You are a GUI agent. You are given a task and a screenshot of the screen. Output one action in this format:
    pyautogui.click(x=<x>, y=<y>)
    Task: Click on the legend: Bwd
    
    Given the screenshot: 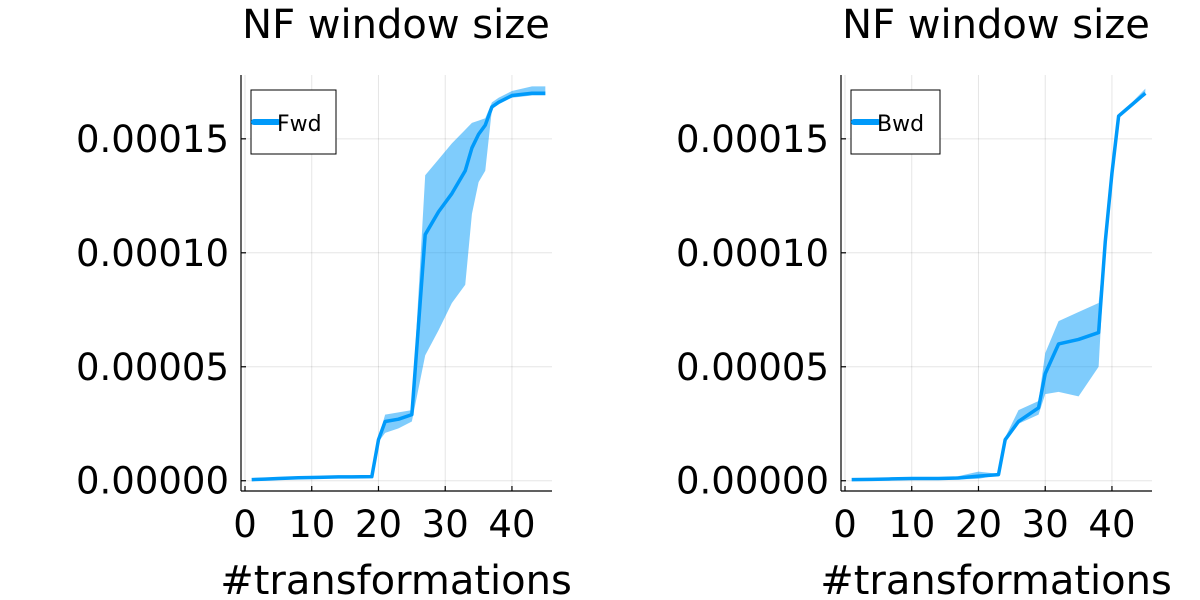 What is the action you would take?
    pyautogui.click(x=895, y=122)
    